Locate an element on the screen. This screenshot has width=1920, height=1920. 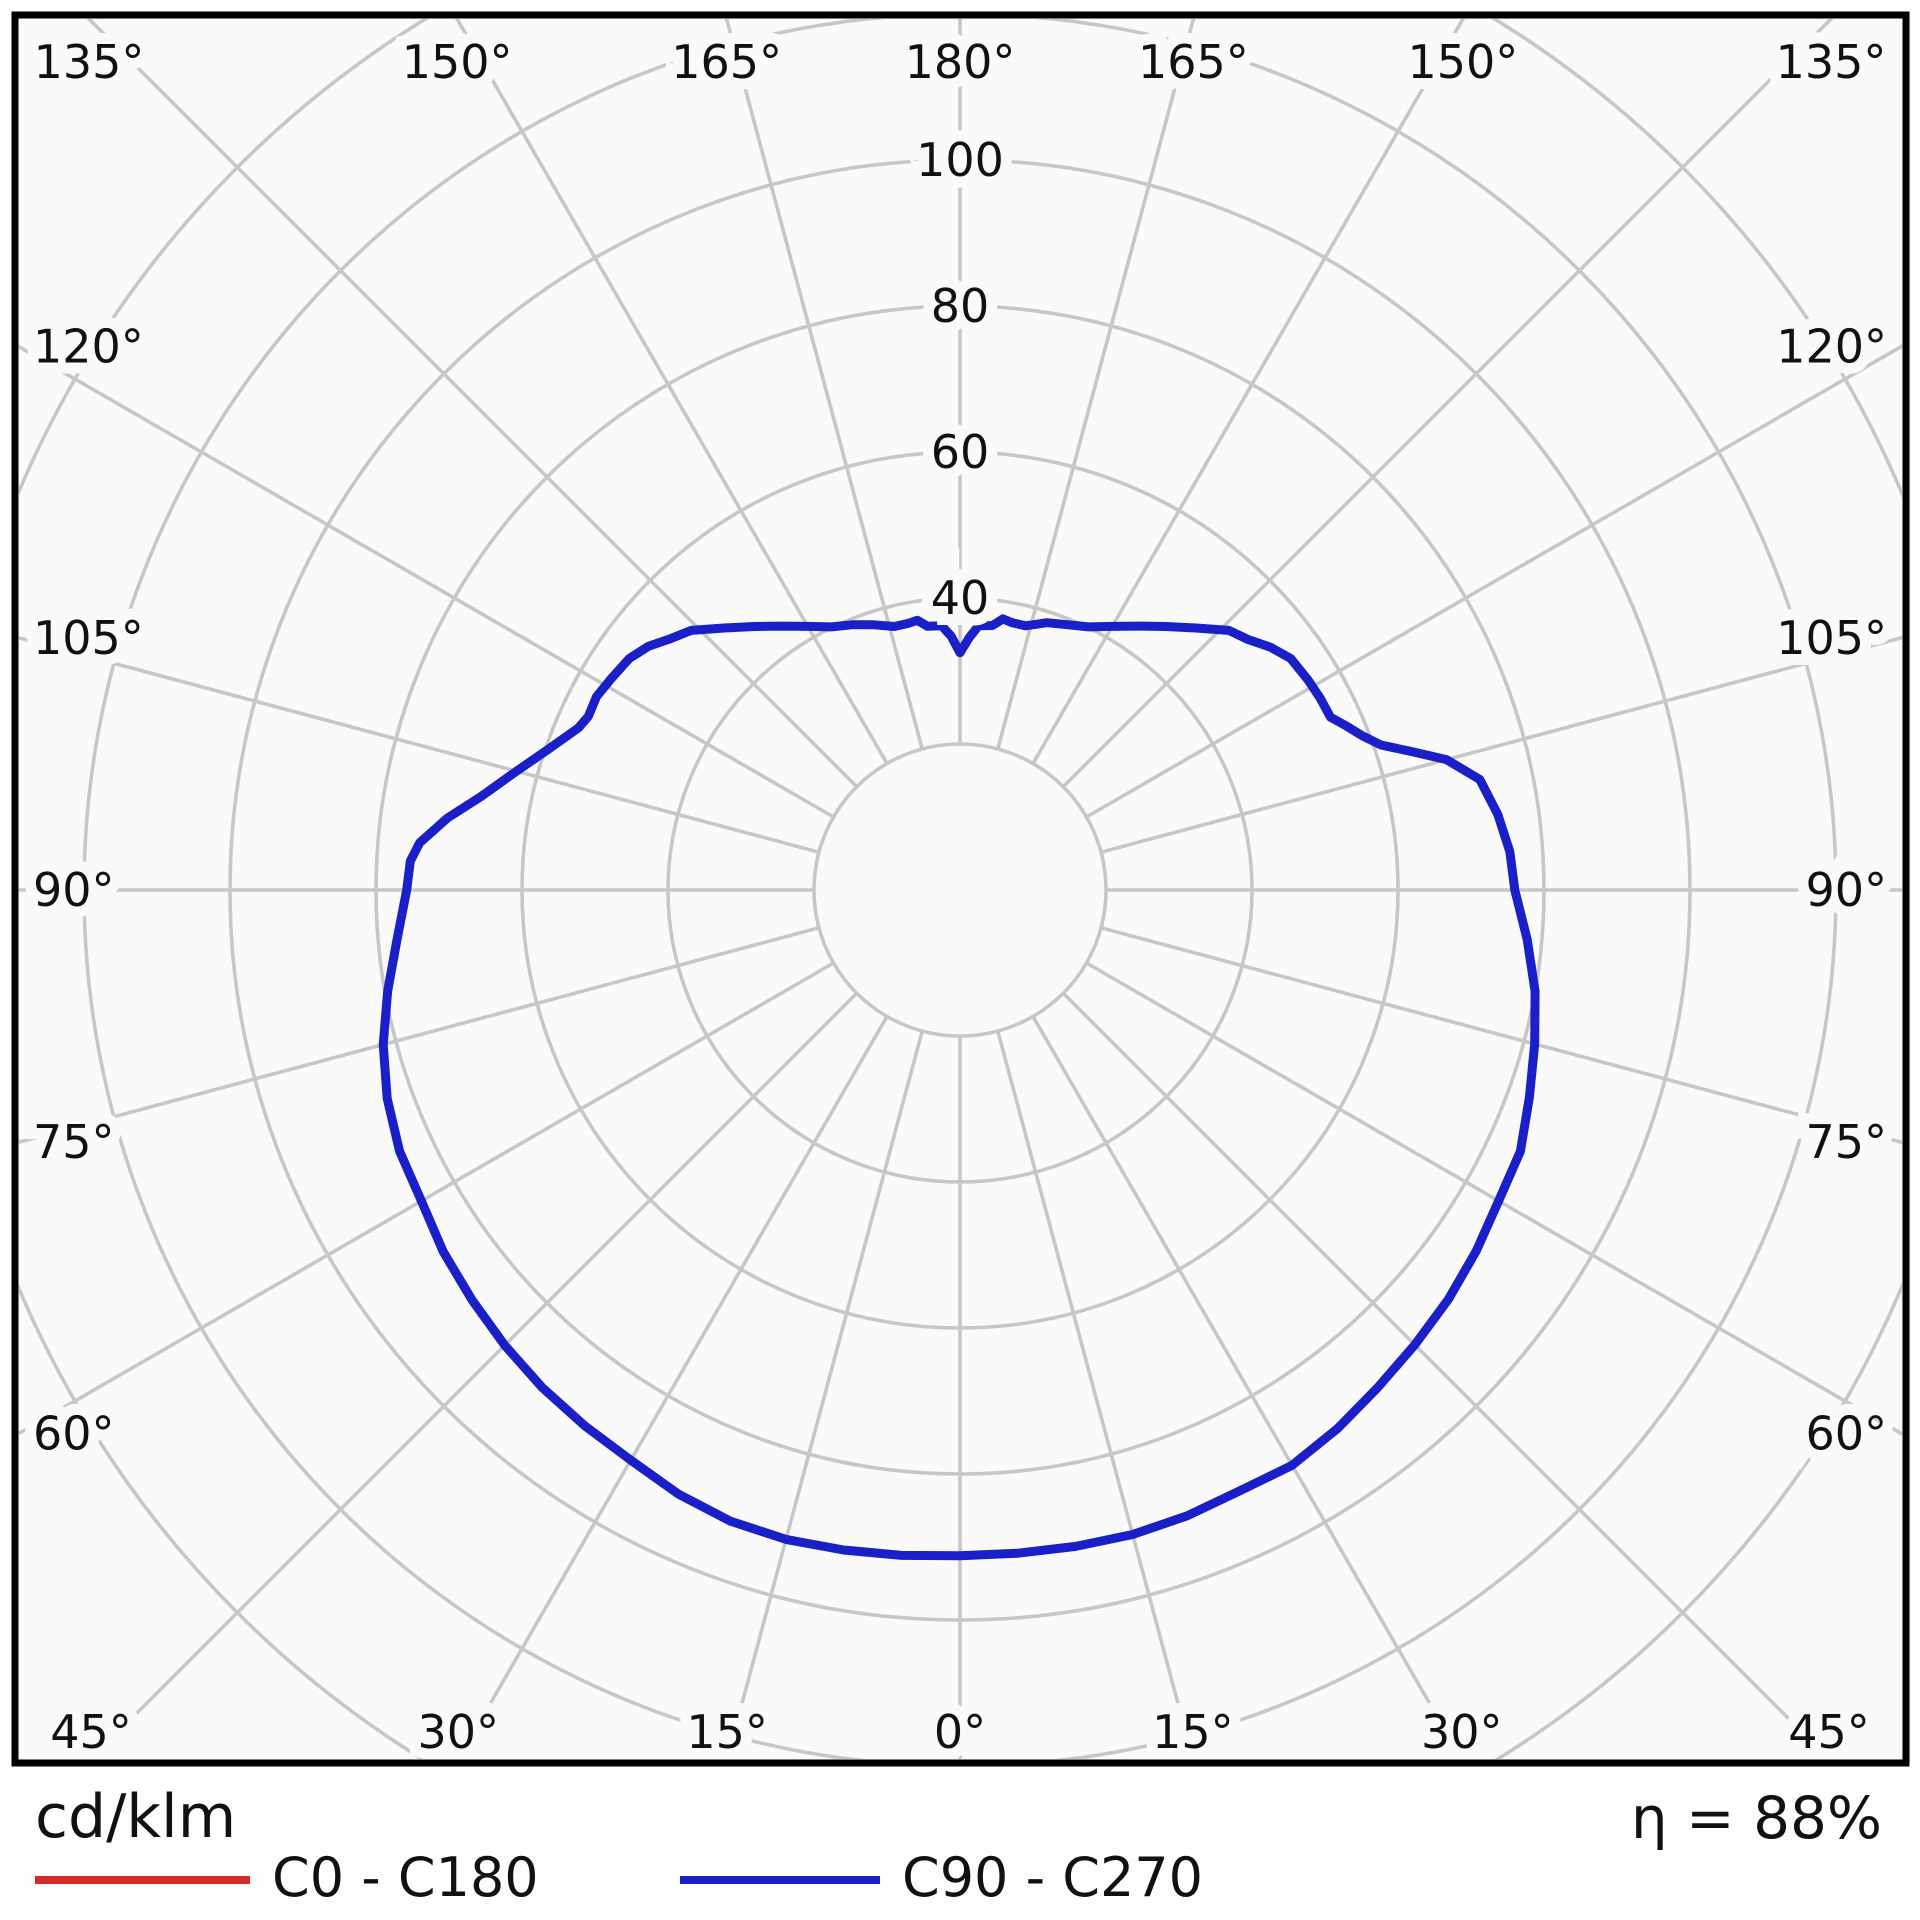
polar-grid-spoke-150-left is located at coordinates (672, 392).